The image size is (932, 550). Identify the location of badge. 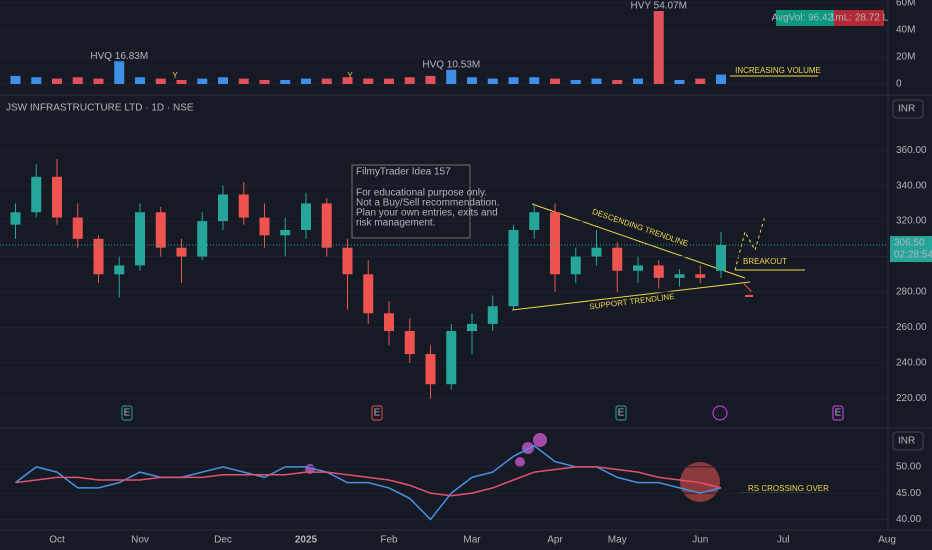
(809, 18).